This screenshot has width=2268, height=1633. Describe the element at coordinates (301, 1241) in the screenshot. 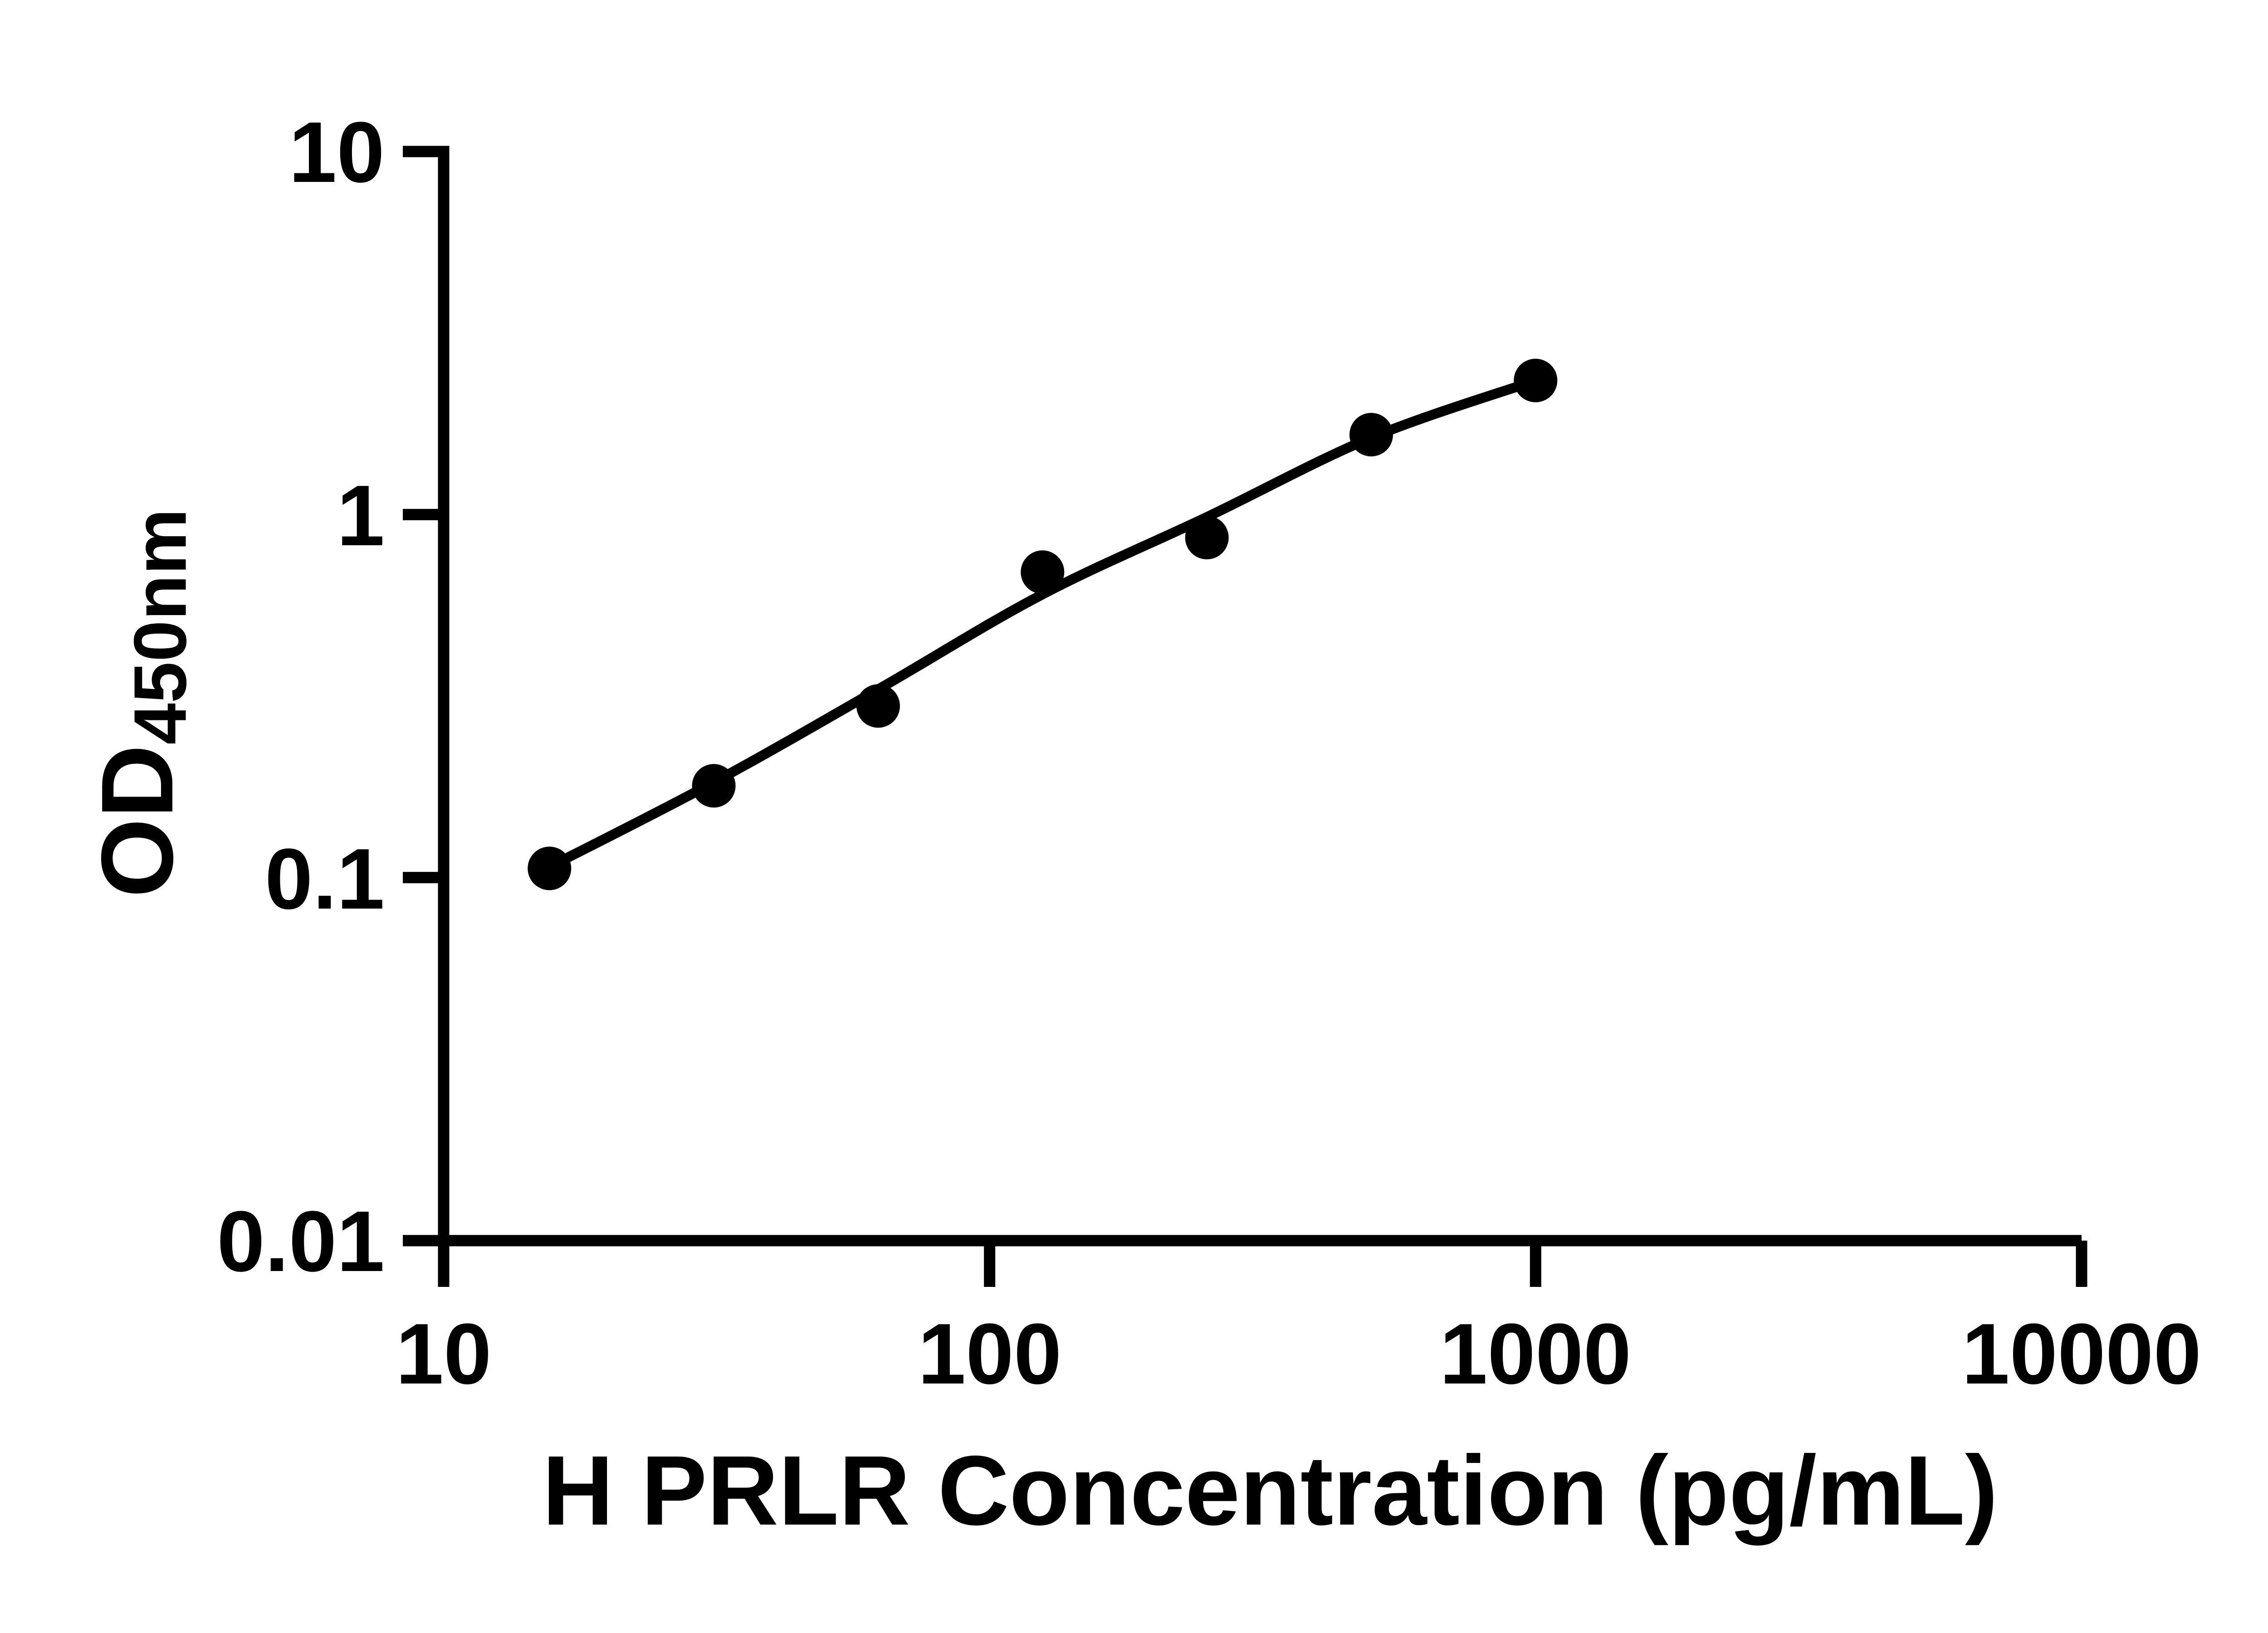

I see `y-tick-label-0-01: 0.01` at that location.